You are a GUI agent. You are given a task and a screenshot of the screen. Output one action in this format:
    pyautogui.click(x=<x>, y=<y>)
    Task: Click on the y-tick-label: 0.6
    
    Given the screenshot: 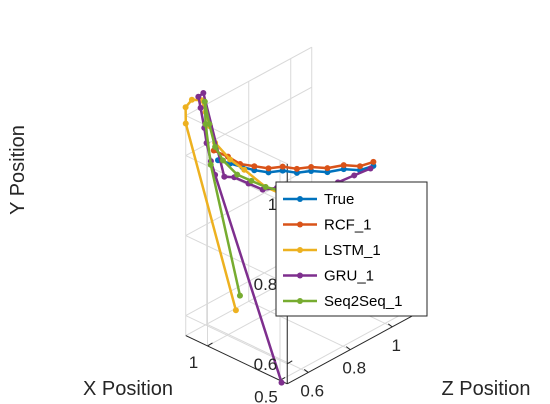 What is the action you would take?
    pyautogui.click(x=266, y=364)
    